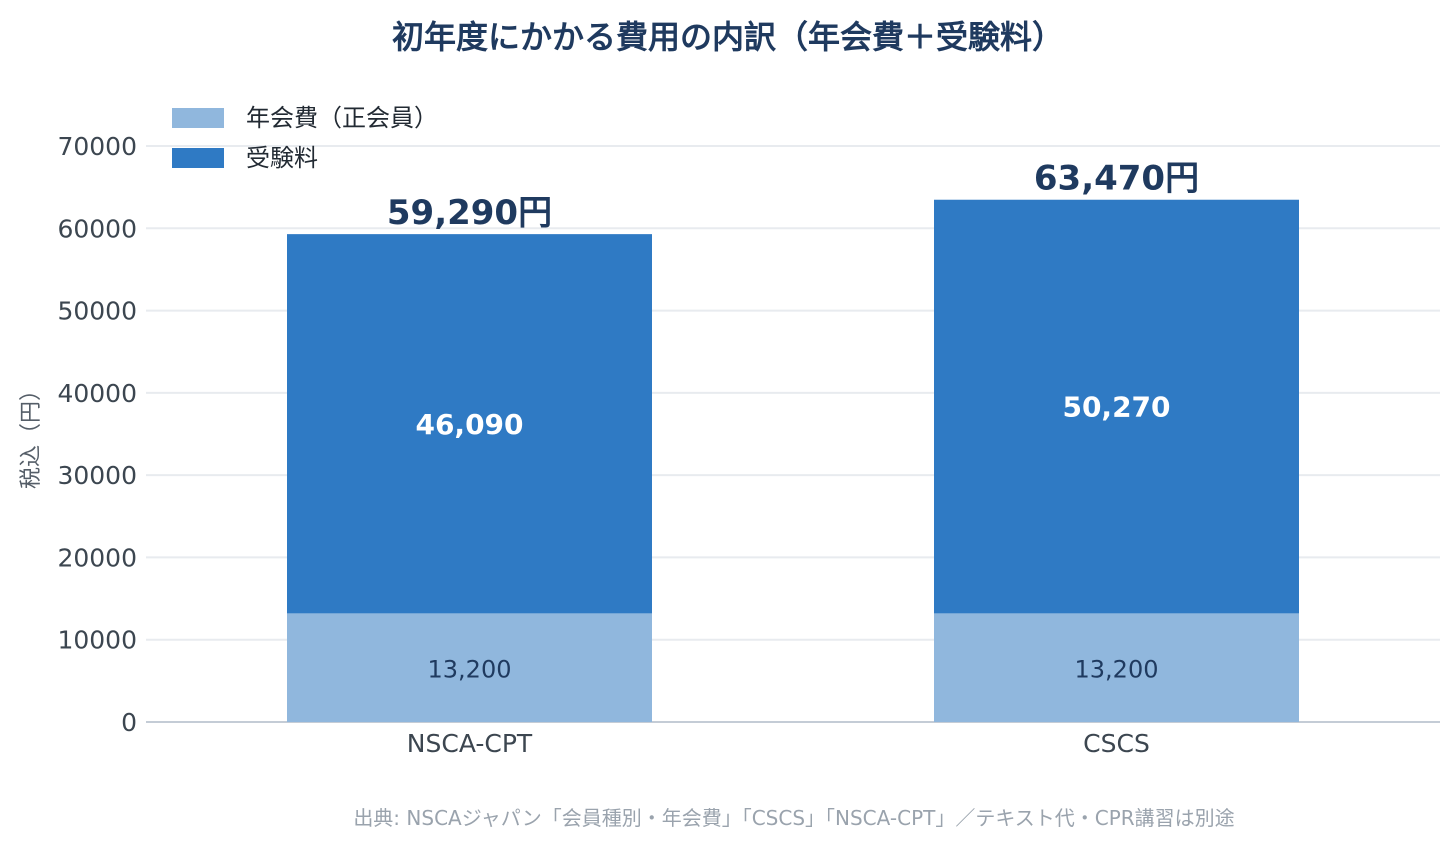 The height and width of the screenshot is (844, 1456). What do you see at coordinates (97, 475) in the screenshot?
I see `y-tick-label: 30000` at bounding box center [97, 475].